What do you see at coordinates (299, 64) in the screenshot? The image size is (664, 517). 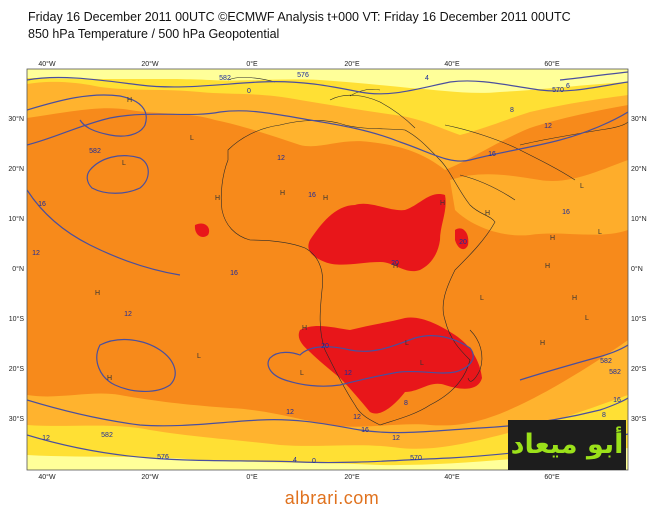 I see `longitude-labels-top: 40°W 20°W 0°E 20°E 40°E 60°E` at bounding box center [299, 64].